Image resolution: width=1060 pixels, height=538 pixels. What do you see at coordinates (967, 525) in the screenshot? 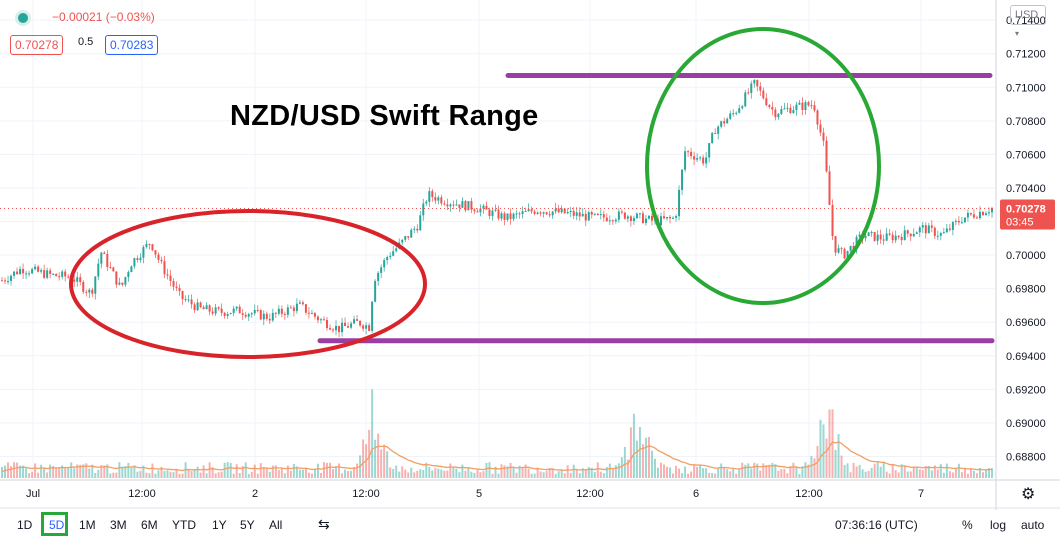
I see `percent-toggle: %` at bounding box center [967, 525].